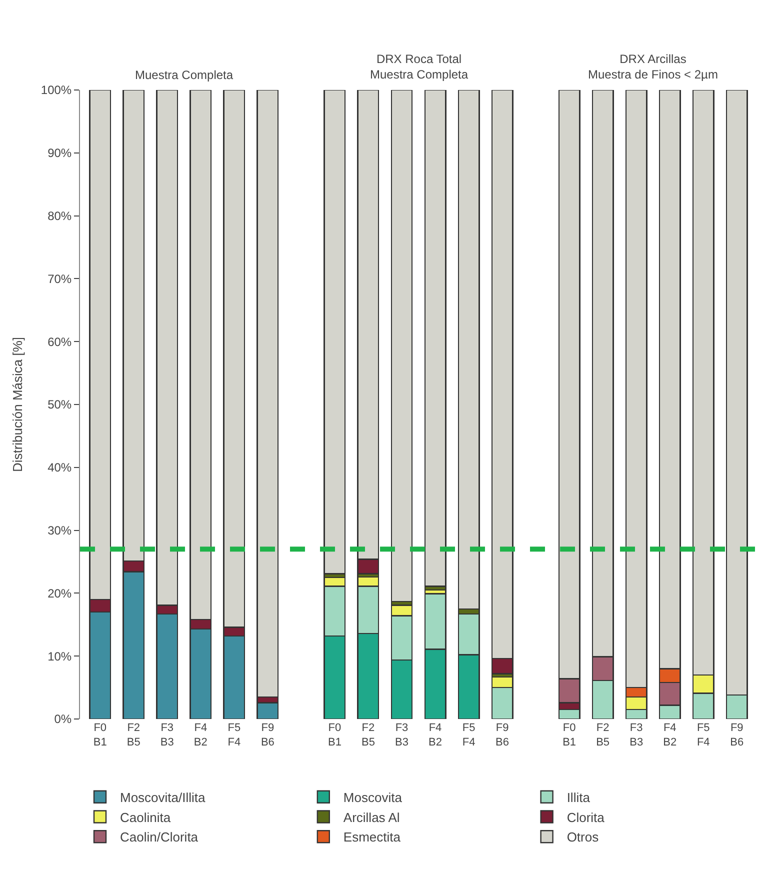 This screenshot has height=889, width=782. What do you see at coordinates (60, 656) in the screenshot?
I see `y-tick-label: 10%` at bounding box center [60, 656].